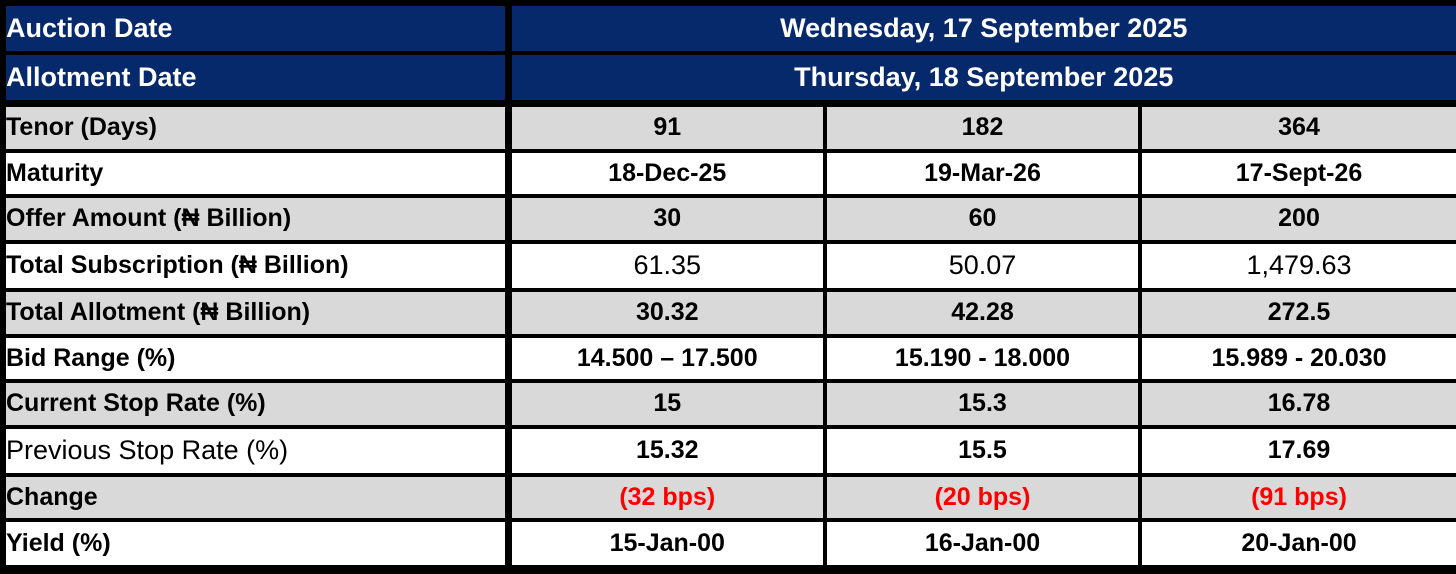 The height and width of the screenshot is (574, 1456). I want to click on row-offer-amount: Offer Amount (₦ Billion) 30 60 200, so click(728, 219).